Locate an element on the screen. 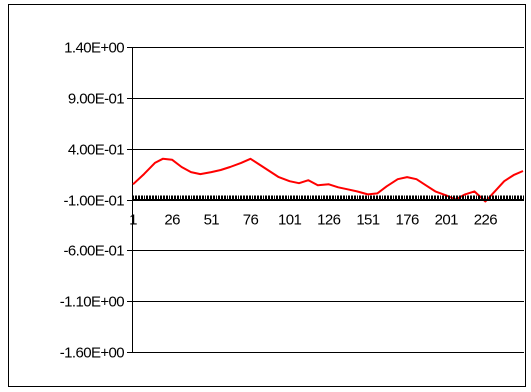 This screenshot has height=392, width=531. y-tick-label: -1.60E+00 is located at coordinates (92, 353).